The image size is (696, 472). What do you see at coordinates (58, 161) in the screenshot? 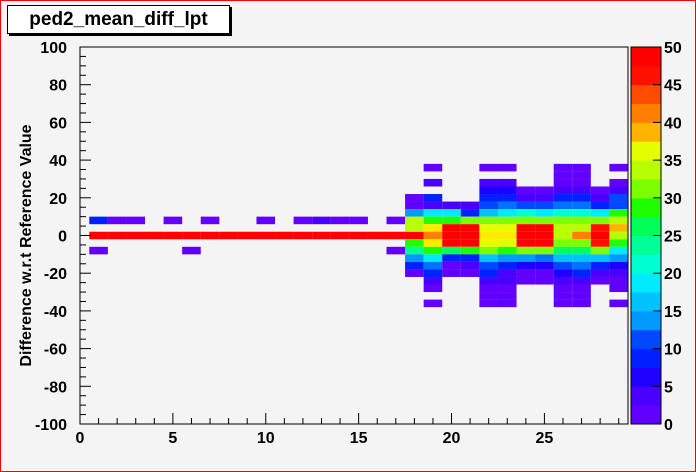
I see `y-tick-label: 40` at bounding box center [58, 161].